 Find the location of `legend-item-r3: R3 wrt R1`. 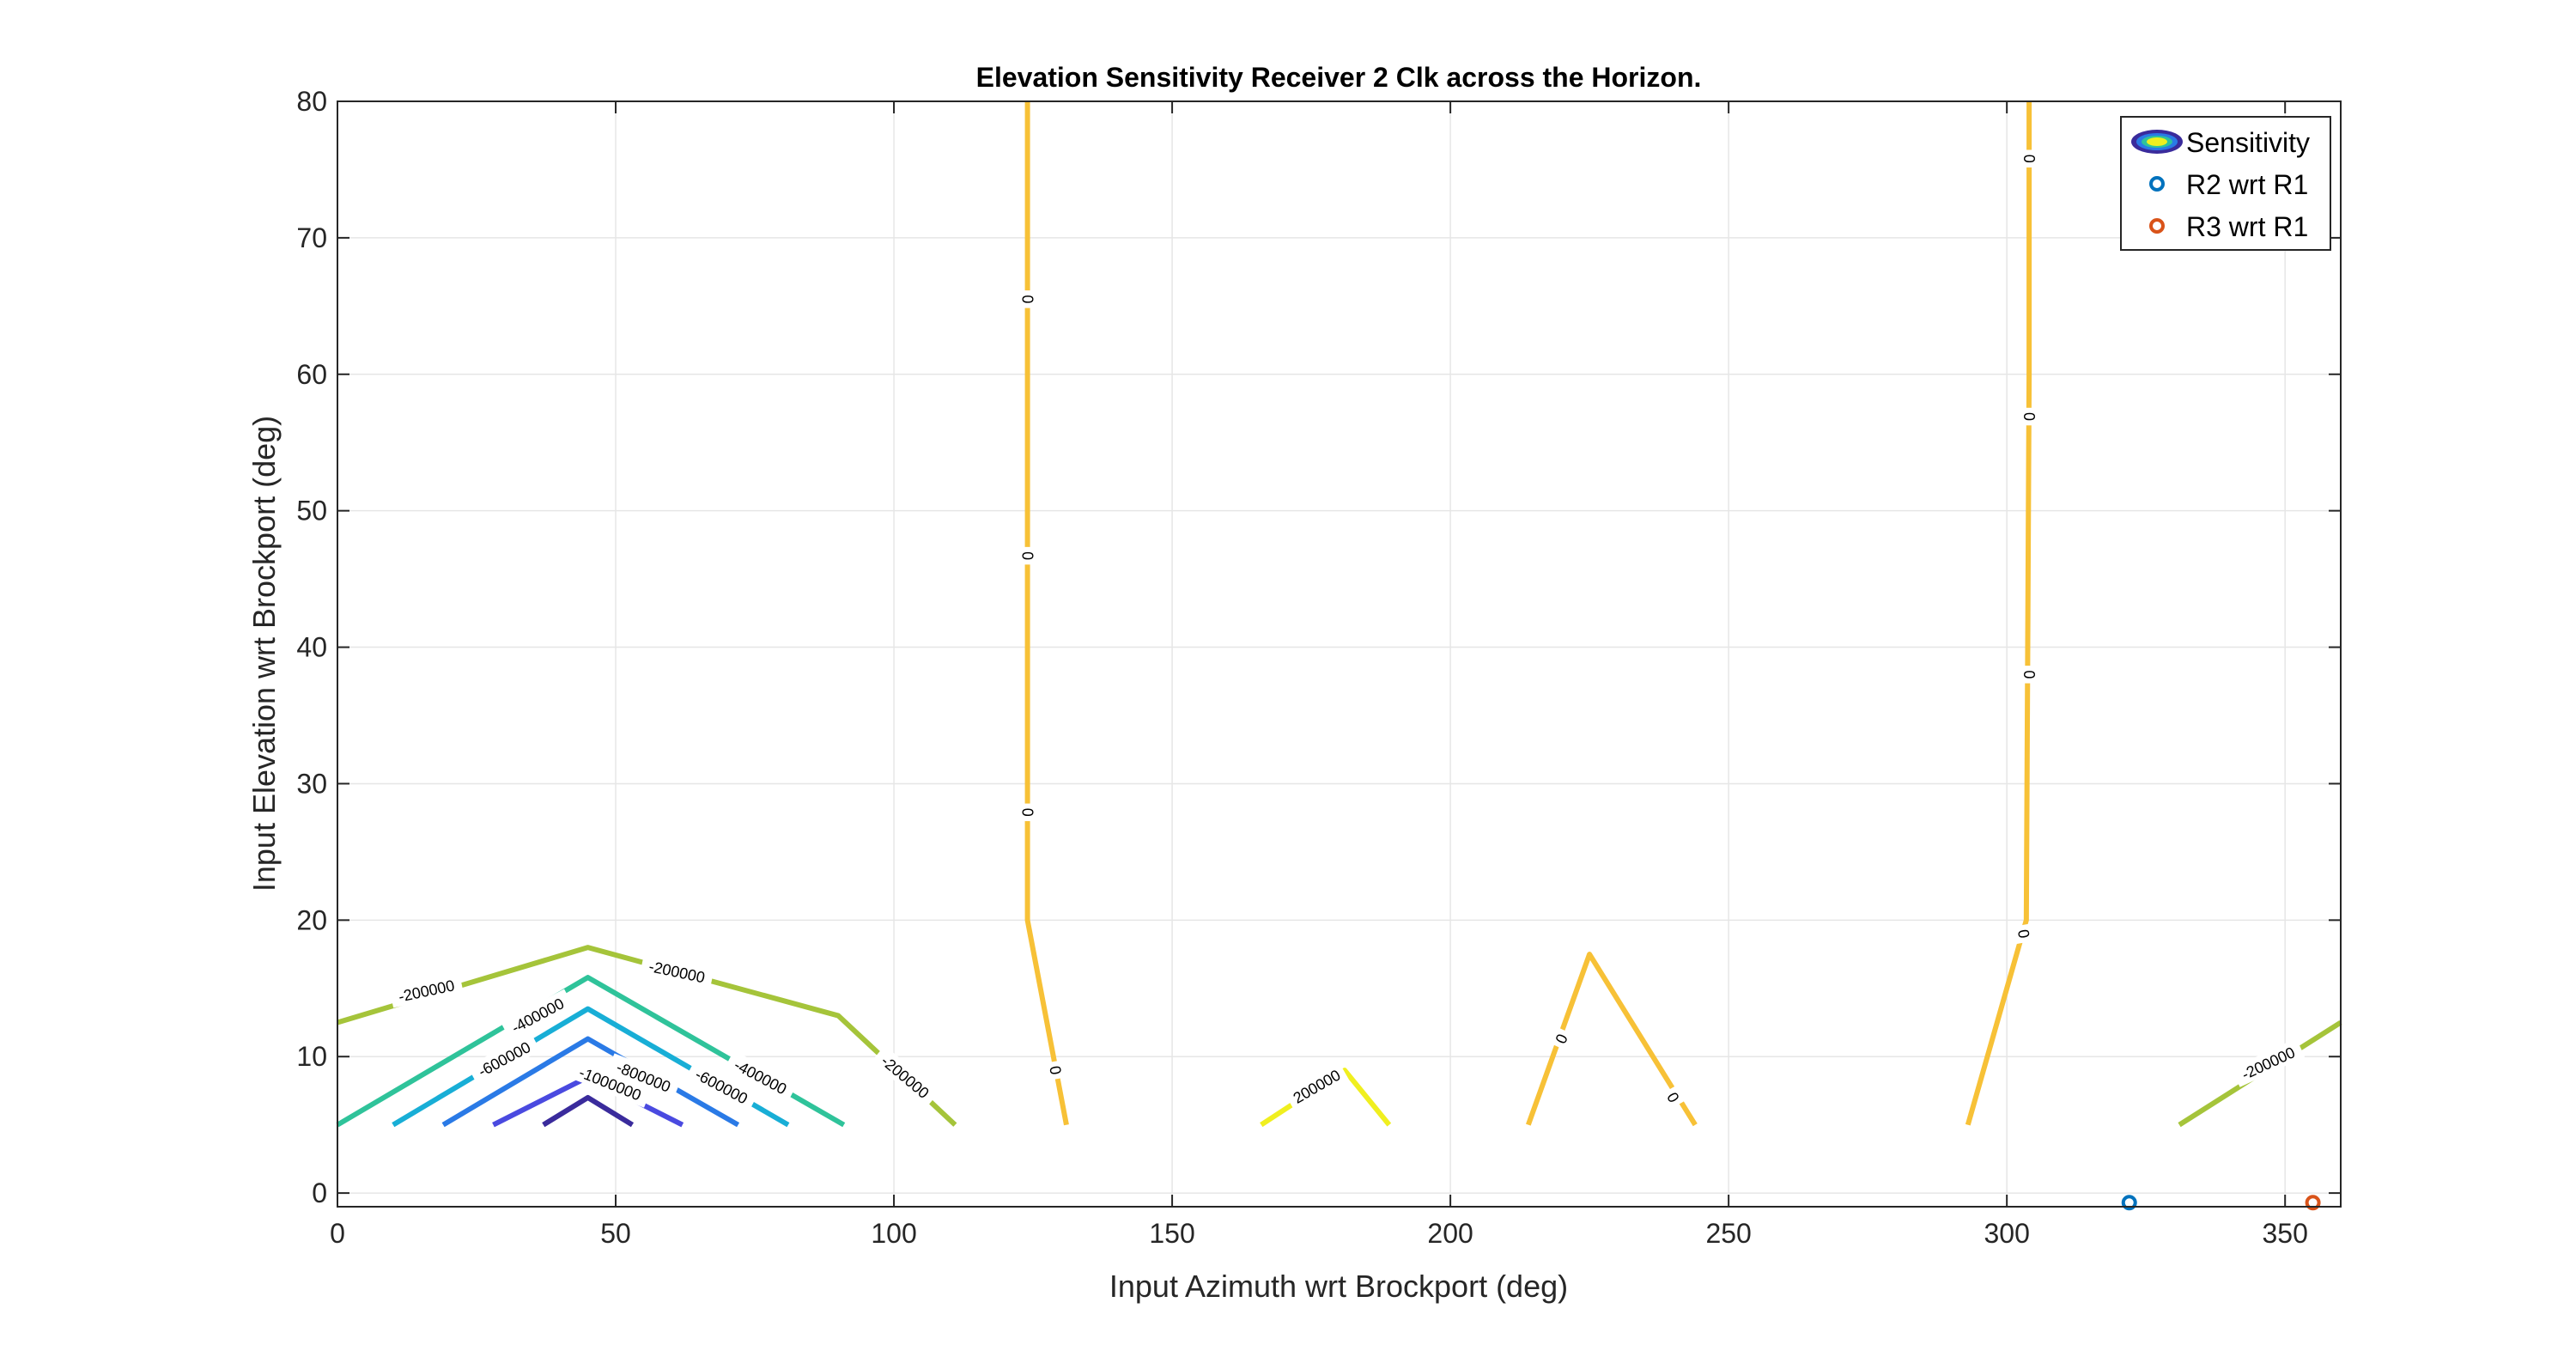

legend-item-r3: R3 wrt R1 is located at coordinates (2229, 226).